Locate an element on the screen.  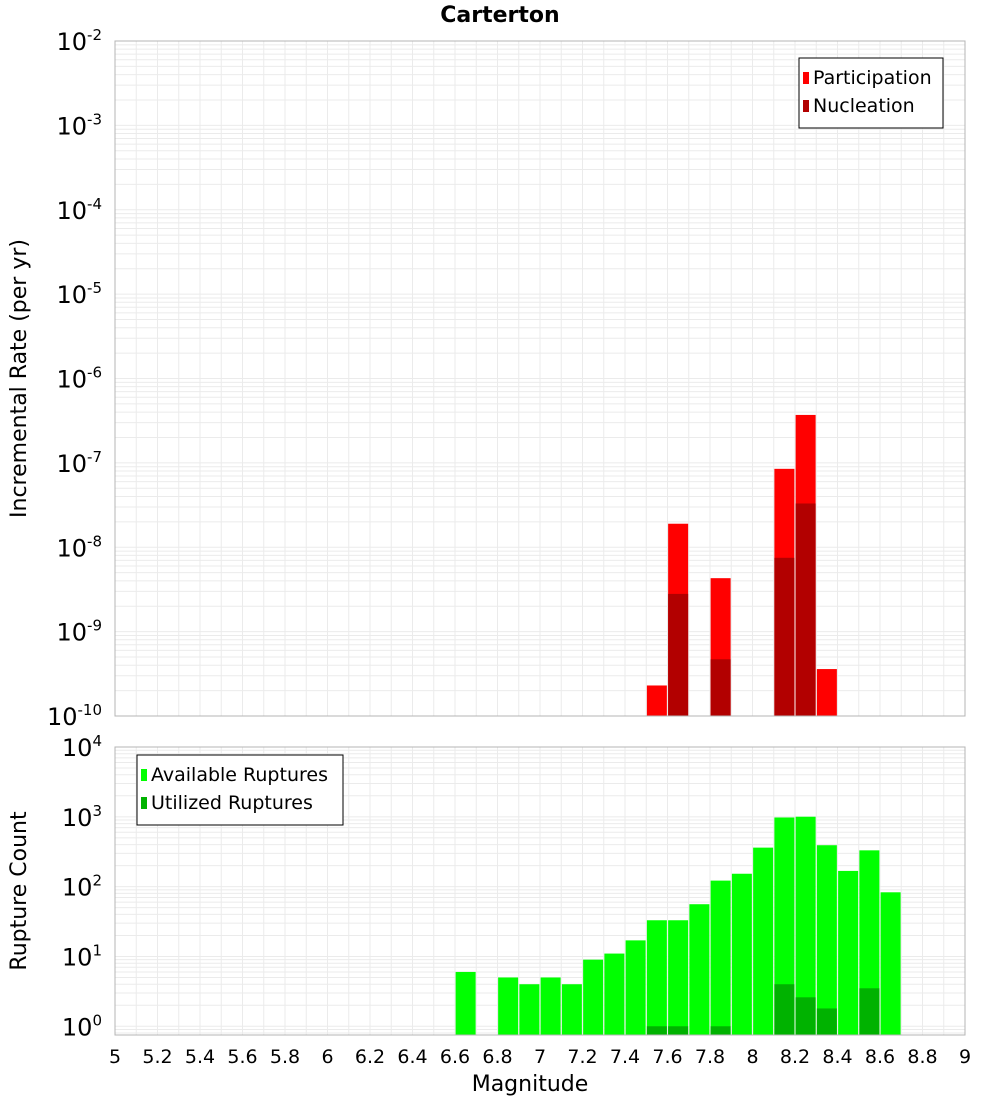
x-tick-label: 5.2 is located at coordinates (157, 1057).